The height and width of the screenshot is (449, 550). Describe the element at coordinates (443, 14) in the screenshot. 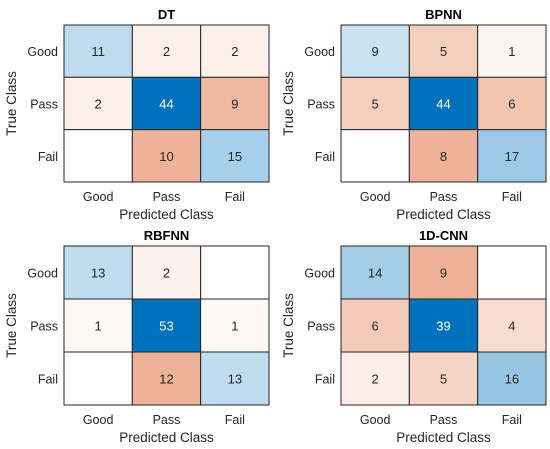

I see `panel-title: BPNN` at that location.